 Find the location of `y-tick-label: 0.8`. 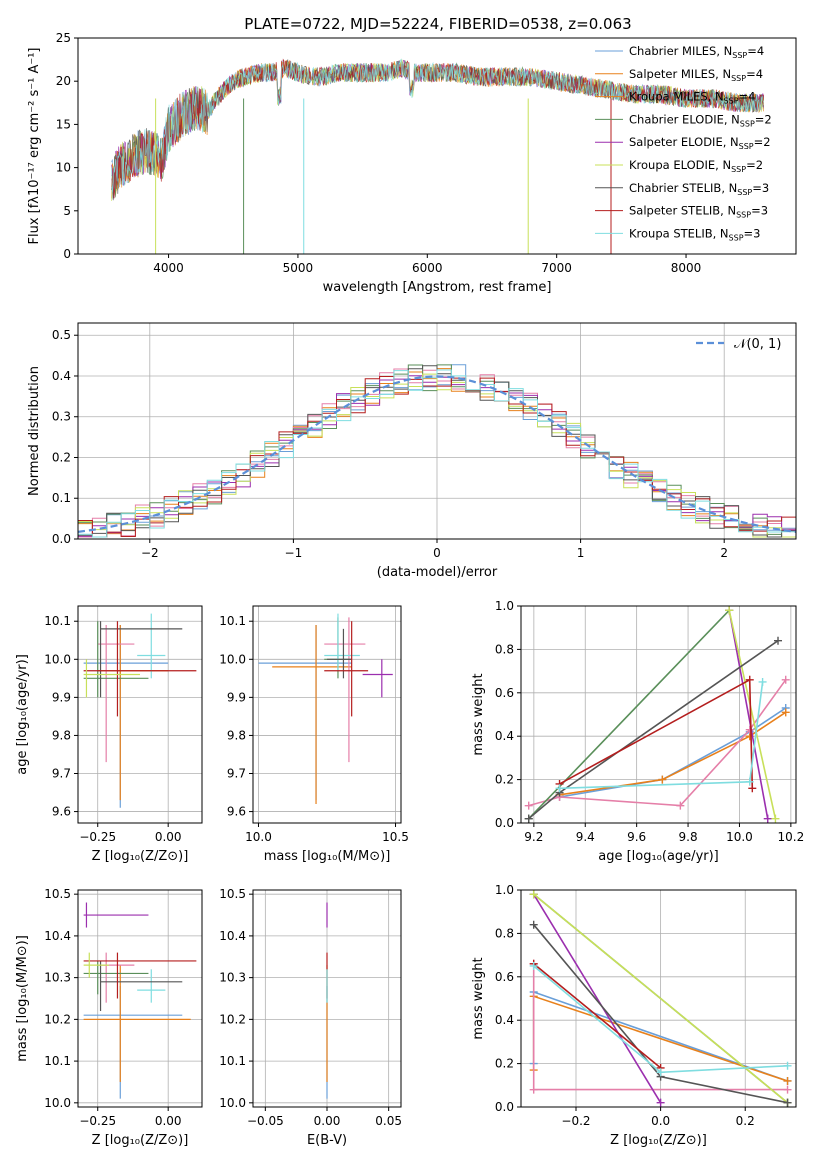

y-tick-label: 0.8 is located at coordinates (504, 933).